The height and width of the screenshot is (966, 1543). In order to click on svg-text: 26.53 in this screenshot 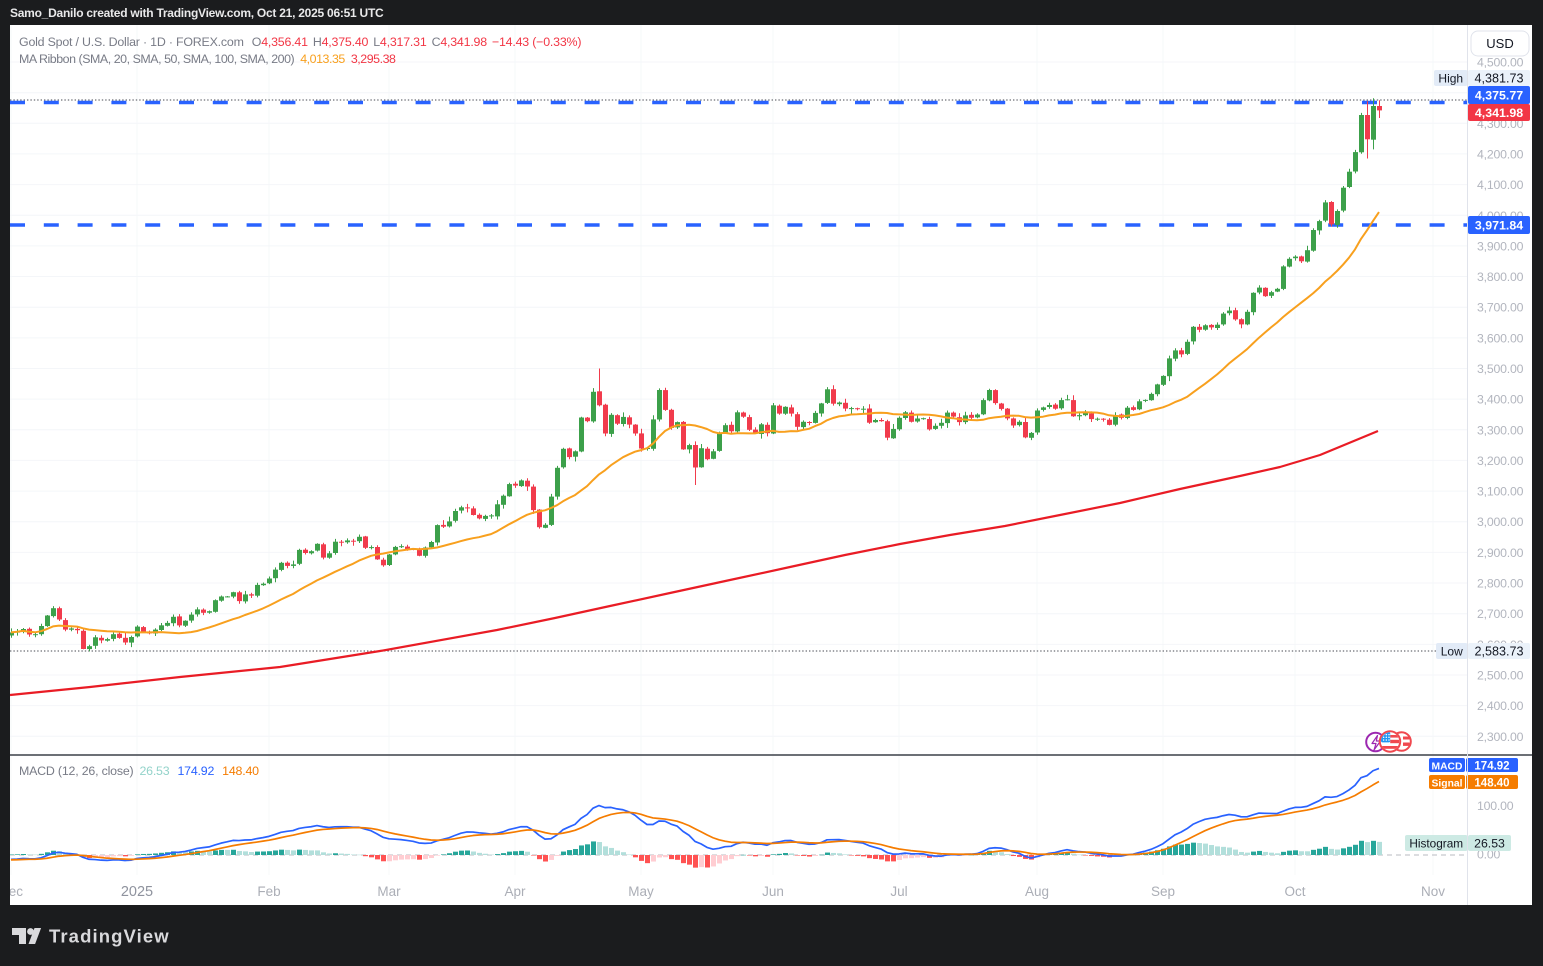, I will do `click(1489, 844)`.